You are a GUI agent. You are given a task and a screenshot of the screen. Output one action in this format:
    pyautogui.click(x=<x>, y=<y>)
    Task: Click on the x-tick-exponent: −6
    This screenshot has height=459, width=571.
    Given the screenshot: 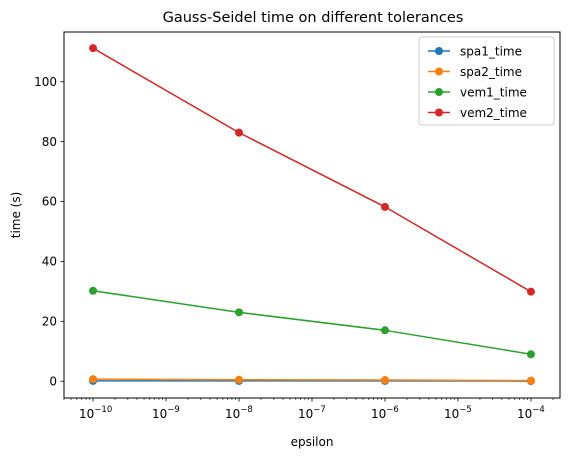 What is the action you would take?
    pyautogui.click(x=392, y=410)
    